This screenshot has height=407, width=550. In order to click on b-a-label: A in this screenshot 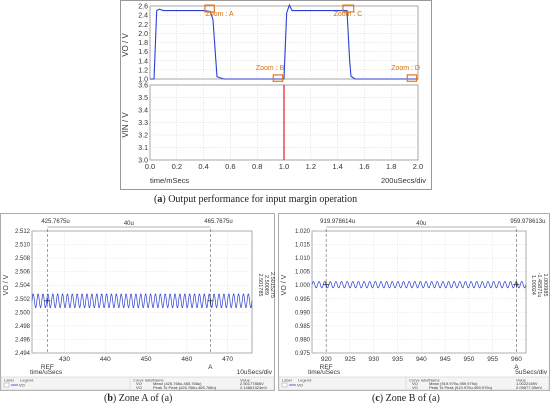, I will do `click(210, 367)`.